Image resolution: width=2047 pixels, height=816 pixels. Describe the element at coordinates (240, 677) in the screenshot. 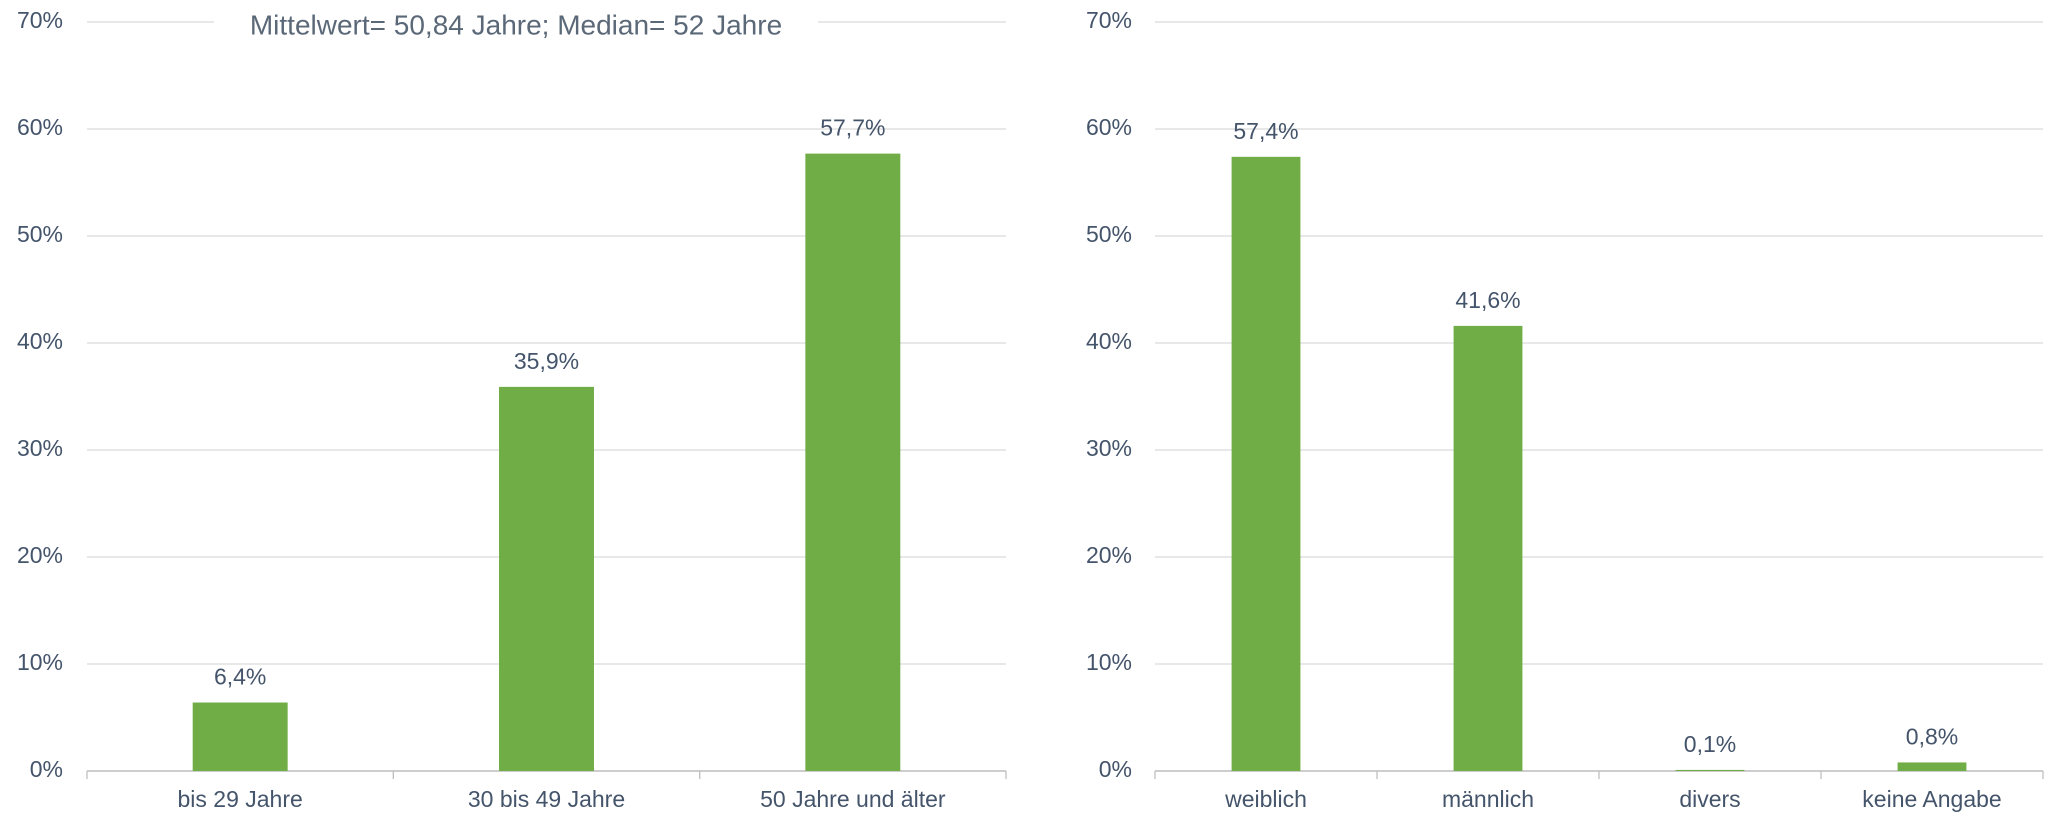

I see `data-label: 6,4%` at that location.